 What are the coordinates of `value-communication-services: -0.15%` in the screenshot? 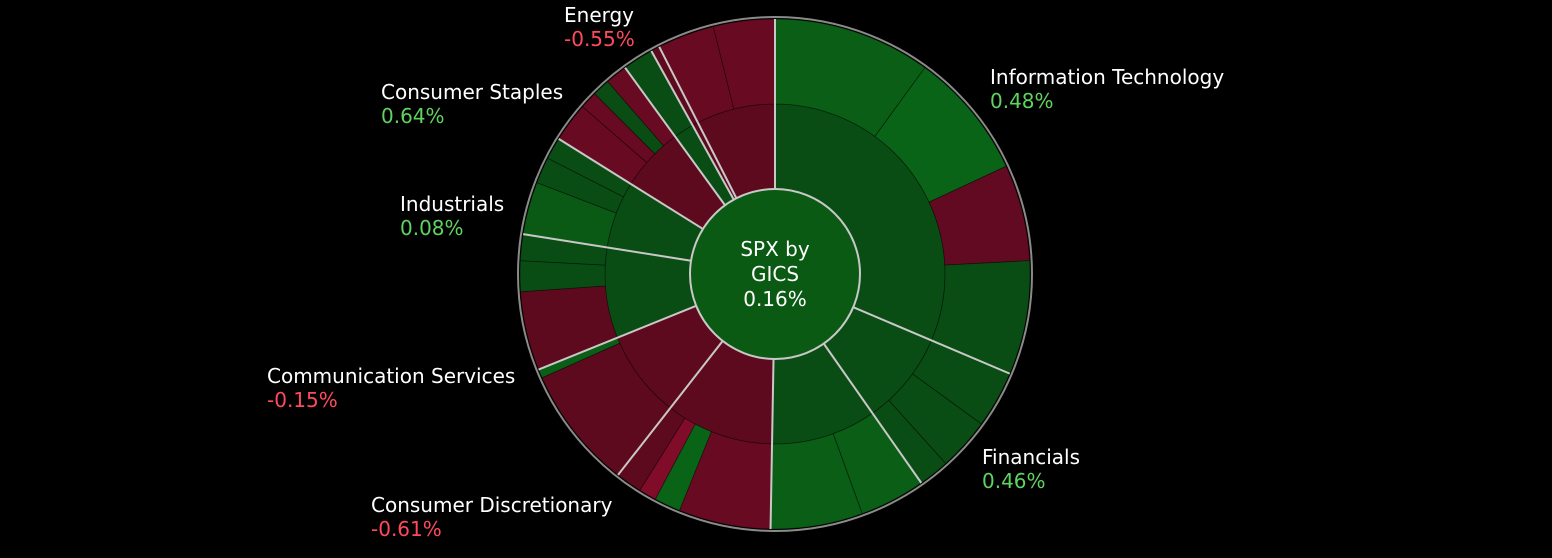 It's located at (302, 400).